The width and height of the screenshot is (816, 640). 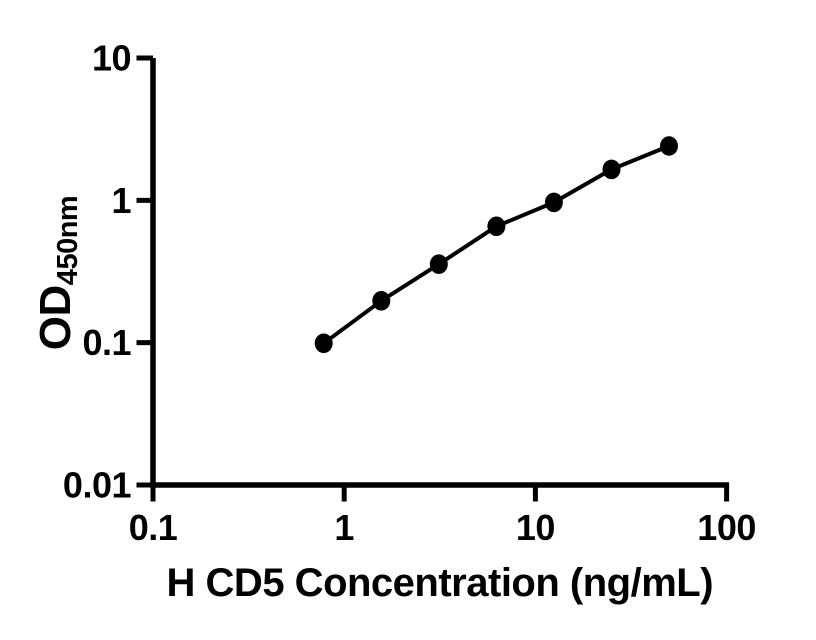 What do you see at coordinates (121, 200) in the screenshot?
I see `y-tick-label: 1` at bounding box center [121, 200].